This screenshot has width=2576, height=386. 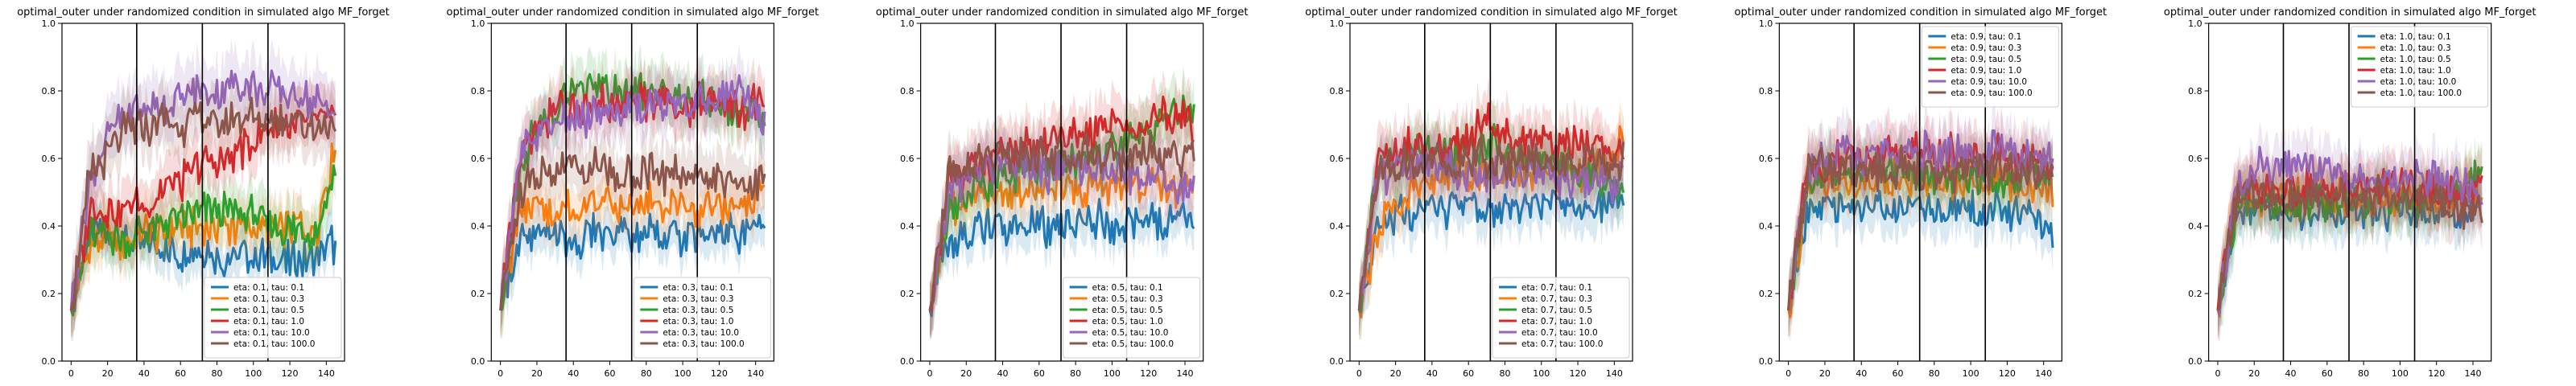 I want to click on legend-label: eta: 0.3, tau: 0.1, so click(x=698, y=288).